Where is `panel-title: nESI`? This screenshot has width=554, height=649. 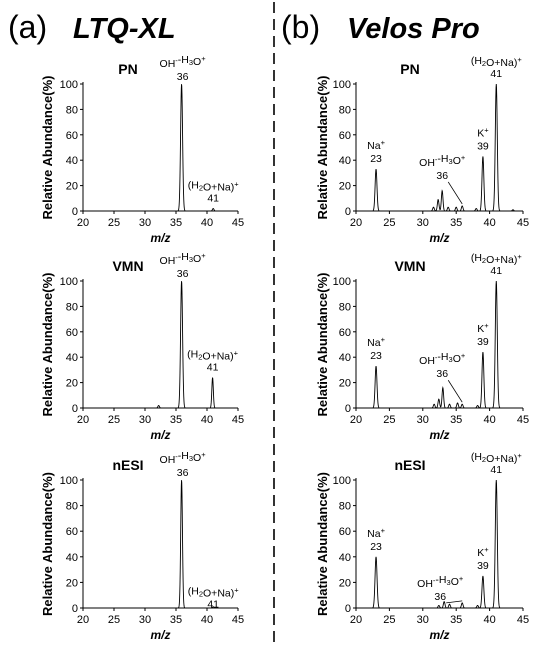
panel-title: nESI is located at coordinates (409, 465).